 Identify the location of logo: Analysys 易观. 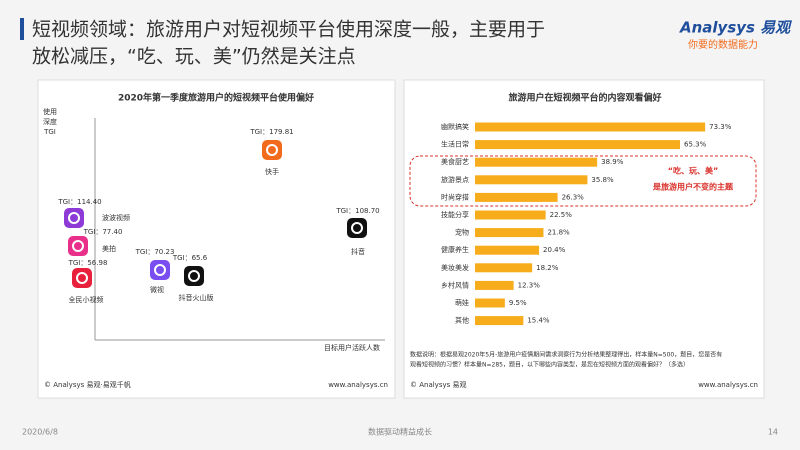
(735, 28).